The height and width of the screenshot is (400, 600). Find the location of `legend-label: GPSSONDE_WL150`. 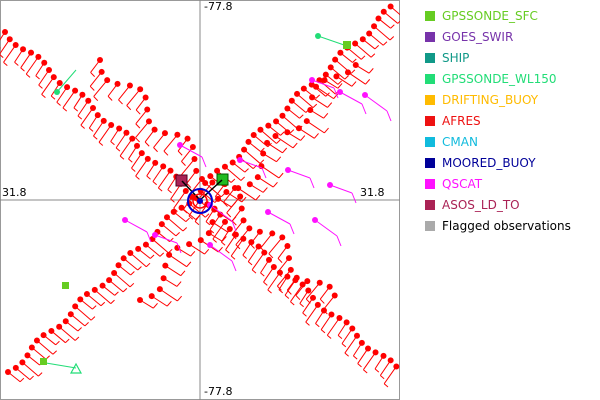

legend-label: GPSSONDE_WL150 is located at coordinates (499, 79).